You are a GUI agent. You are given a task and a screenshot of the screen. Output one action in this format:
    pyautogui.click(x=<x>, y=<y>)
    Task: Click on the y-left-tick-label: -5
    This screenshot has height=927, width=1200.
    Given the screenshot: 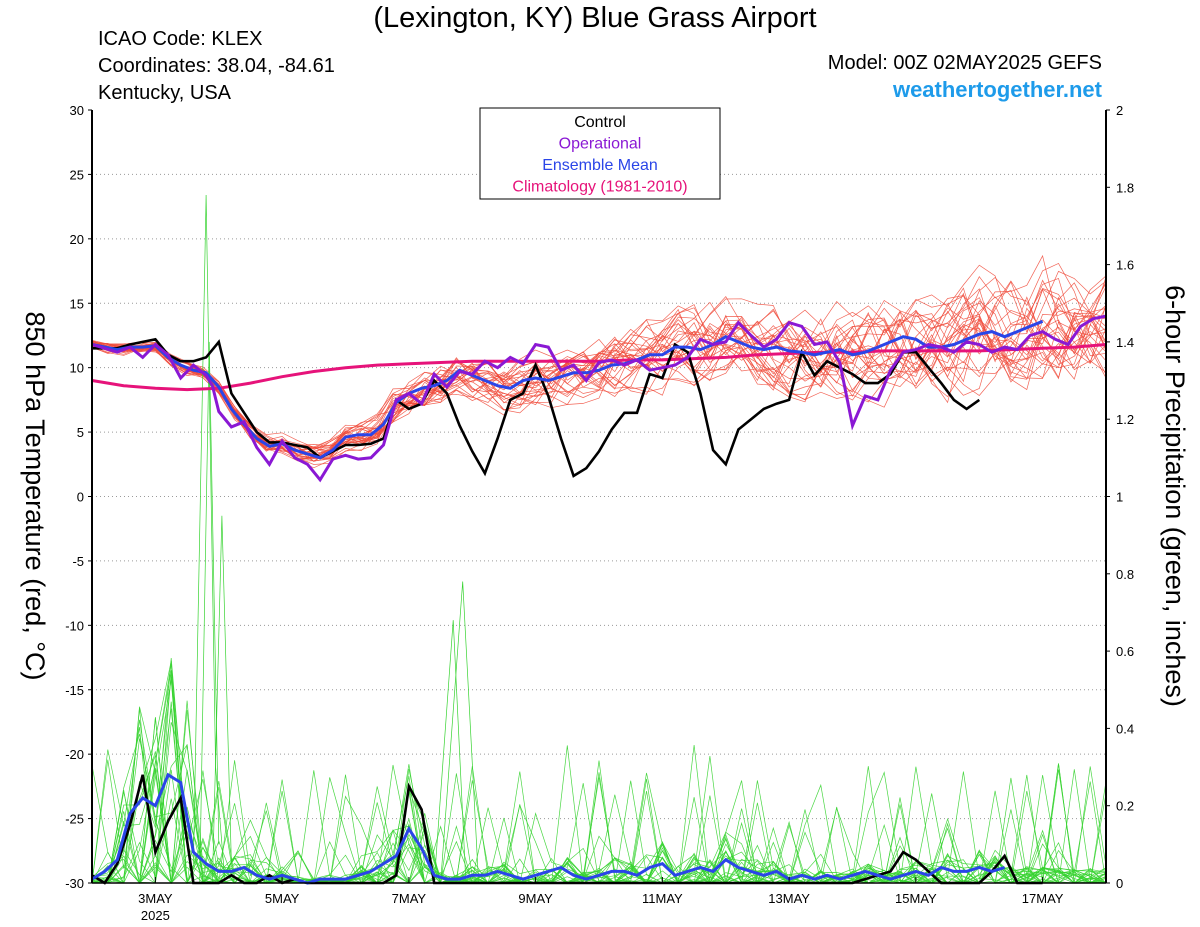 What is the action you would take?
    pyautogui.click(x=78, y=561)
    